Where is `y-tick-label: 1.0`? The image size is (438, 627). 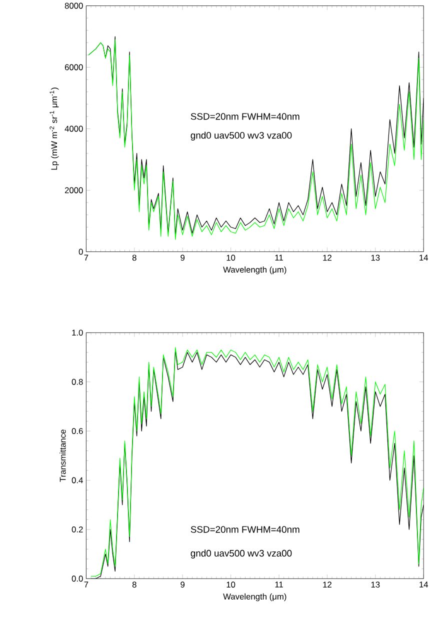
y-tick-label: 1.0 is located at coordinates (77, 333).